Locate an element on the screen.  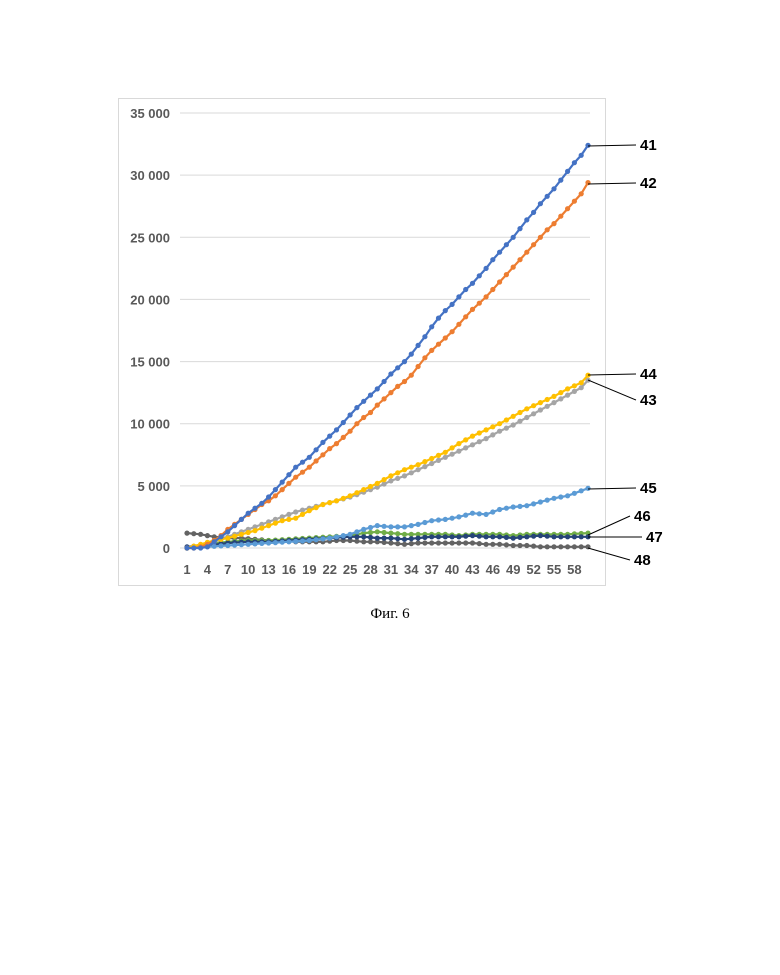
y-tick-label: 10 000 is located at coordinates (150, 424).